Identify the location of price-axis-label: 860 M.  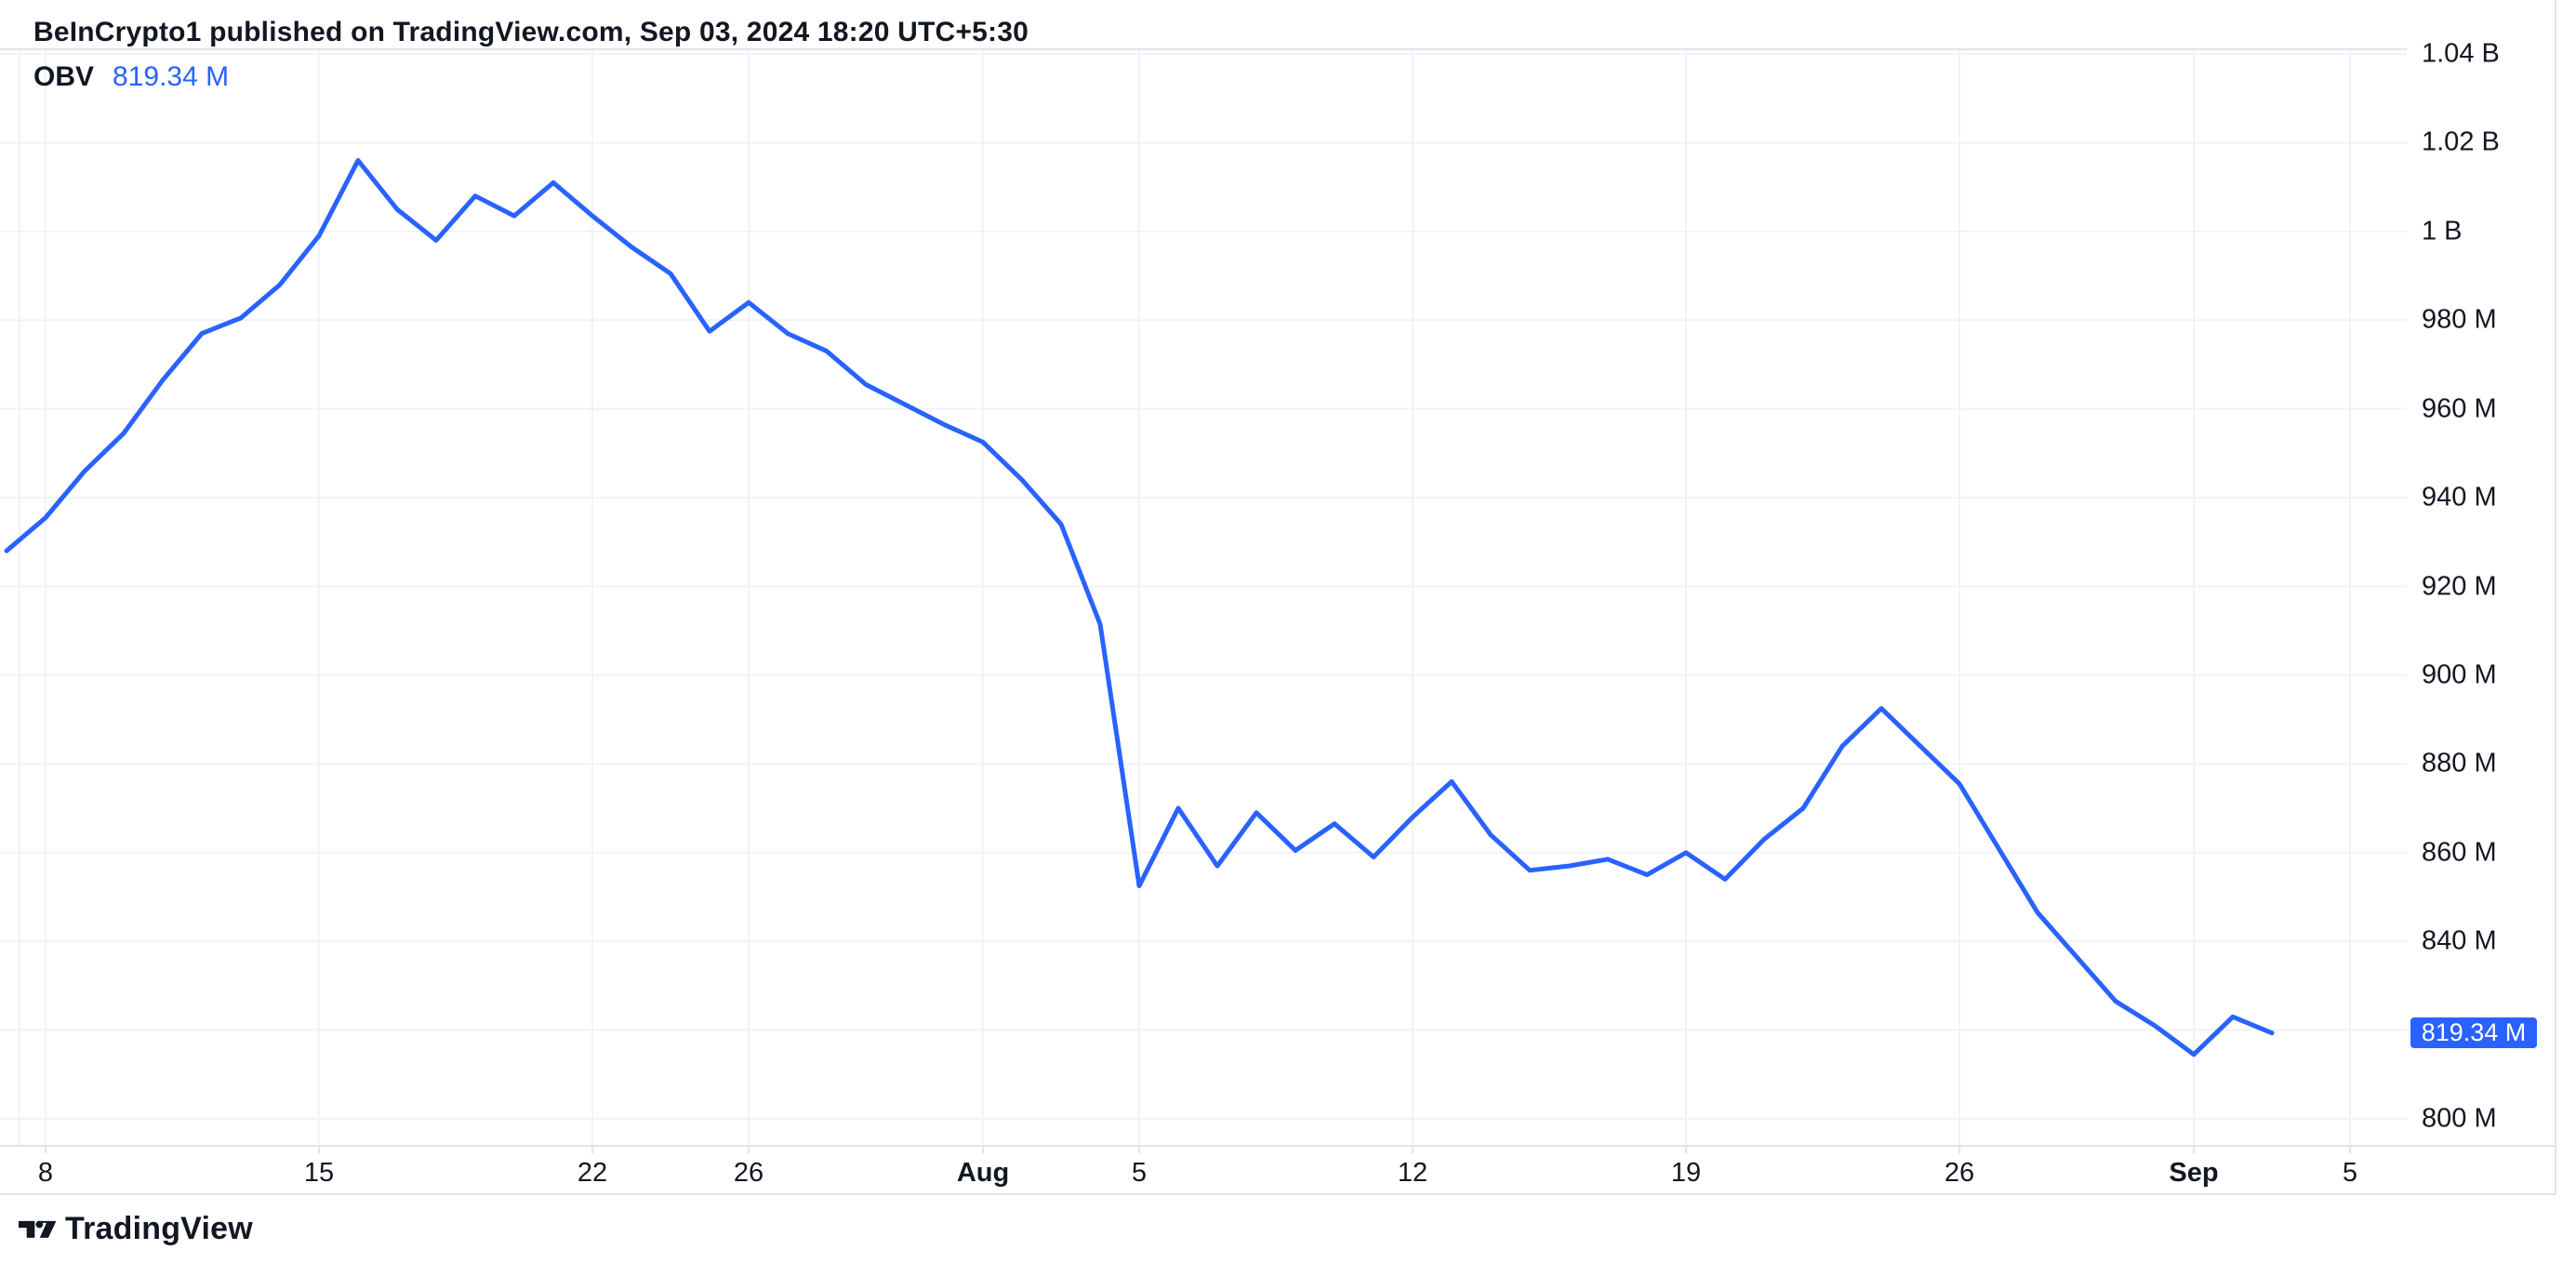
(2459, 853).